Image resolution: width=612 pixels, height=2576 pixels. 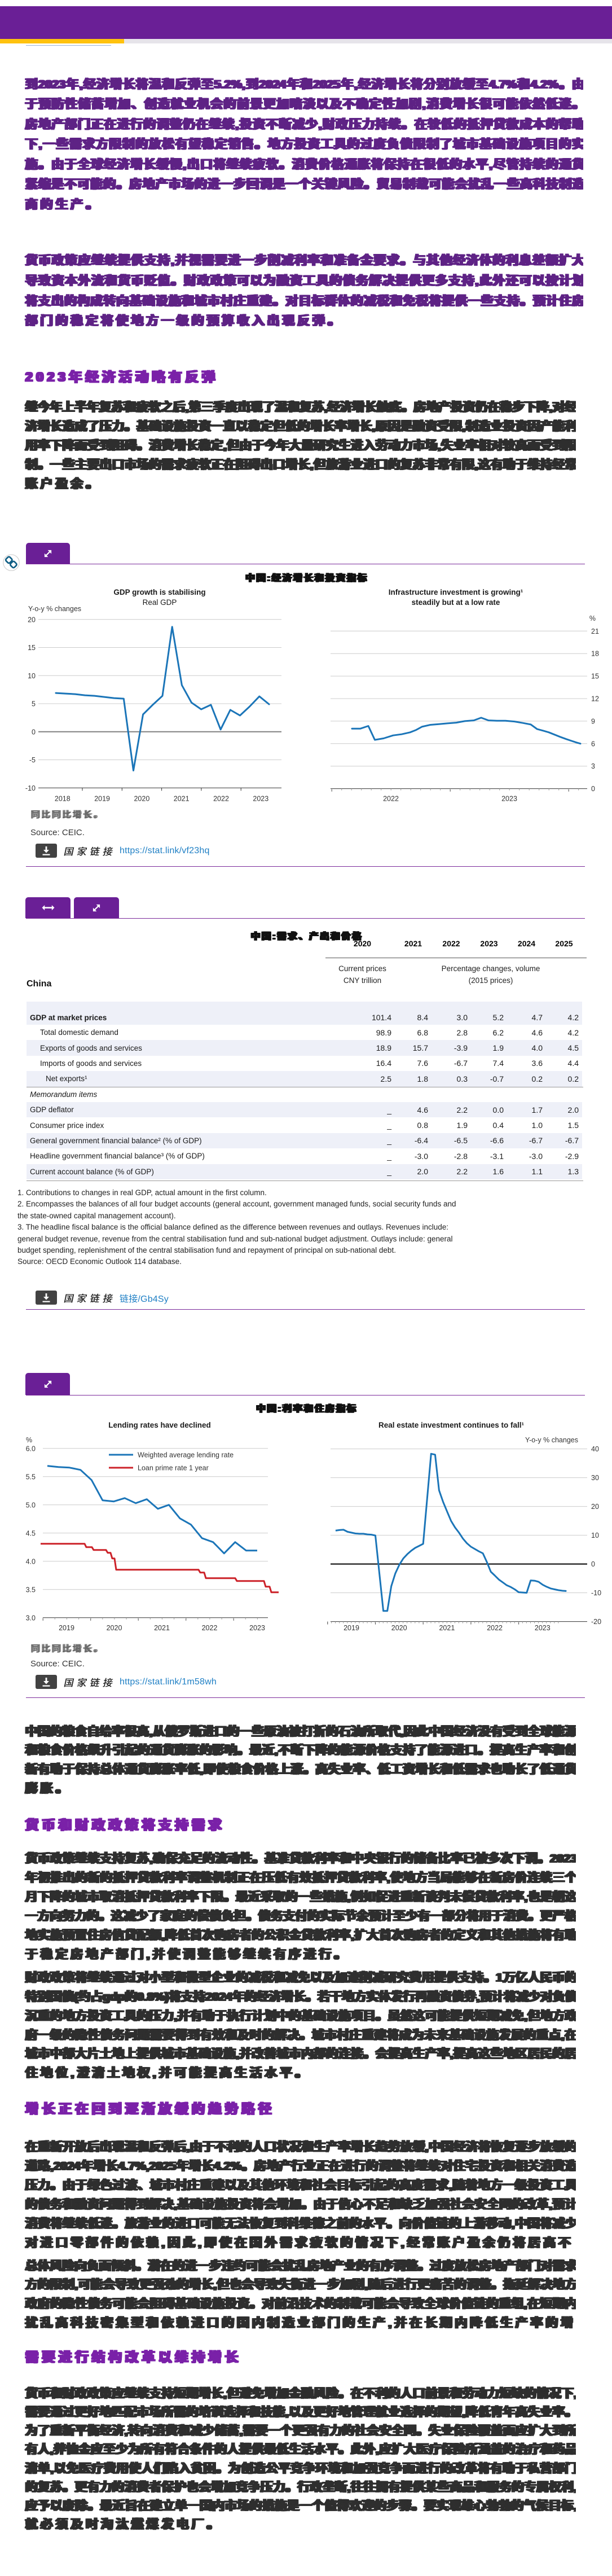 What do you see at coordinates (160, 602) in the screenshot?
I see `svg-text: Real GDP` at bounding box center [160, 602].